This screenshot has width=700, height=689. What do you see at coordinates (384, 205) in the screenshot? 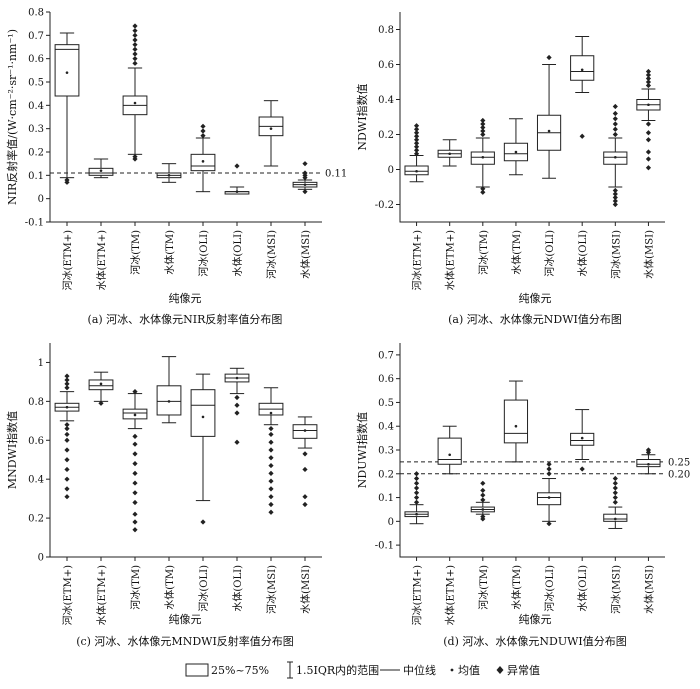
I see `y-tick-label: -0.2` at bounding box center [384, 205].